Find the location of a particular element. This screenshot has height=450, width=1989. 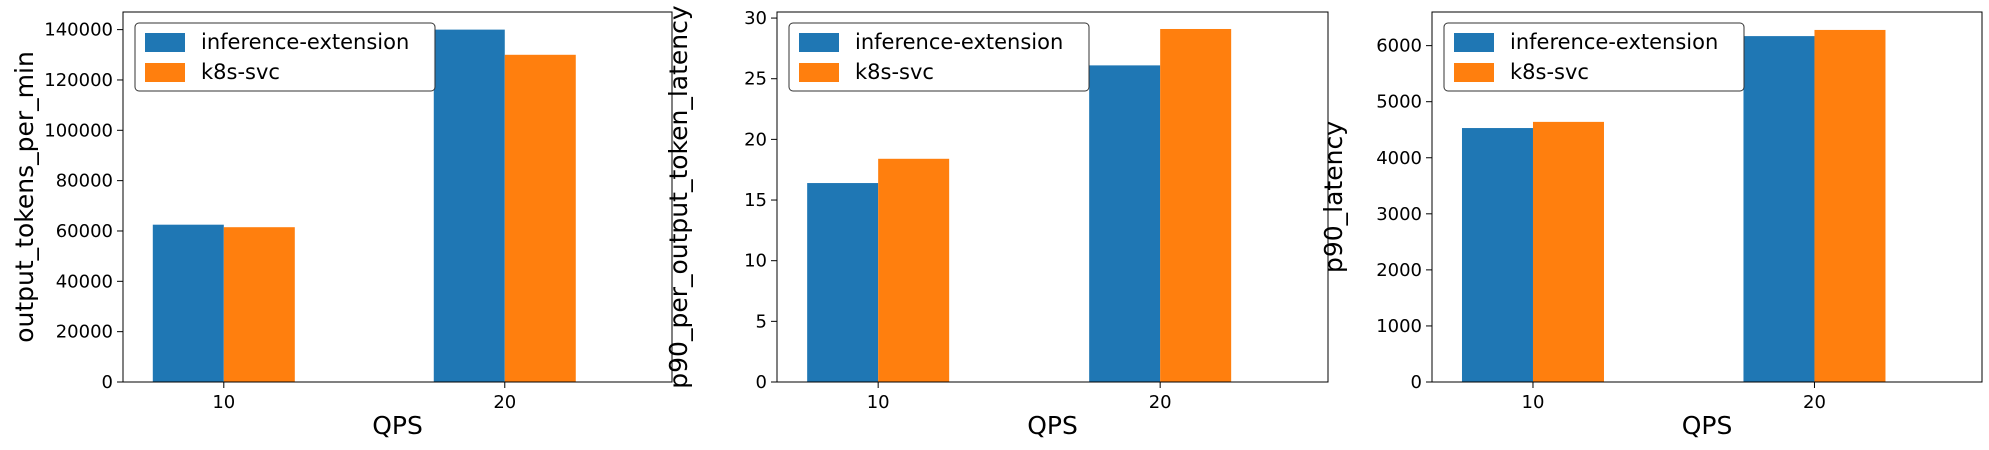

y-tick-label: 6000 is located at coordinates (1399, 46).